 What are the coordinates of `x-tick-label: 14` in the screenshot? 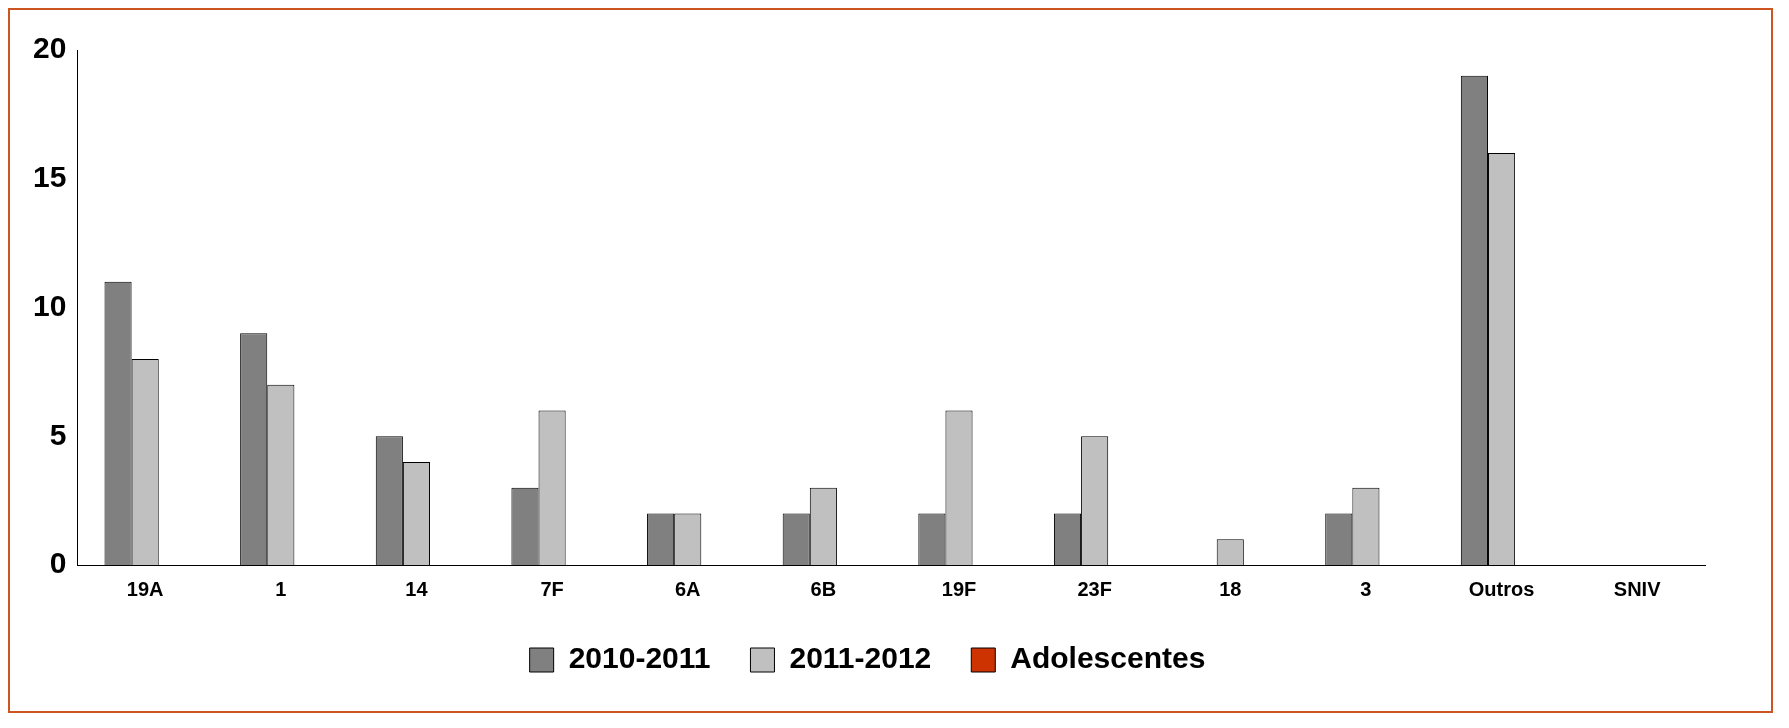 It's located at (417, 588).